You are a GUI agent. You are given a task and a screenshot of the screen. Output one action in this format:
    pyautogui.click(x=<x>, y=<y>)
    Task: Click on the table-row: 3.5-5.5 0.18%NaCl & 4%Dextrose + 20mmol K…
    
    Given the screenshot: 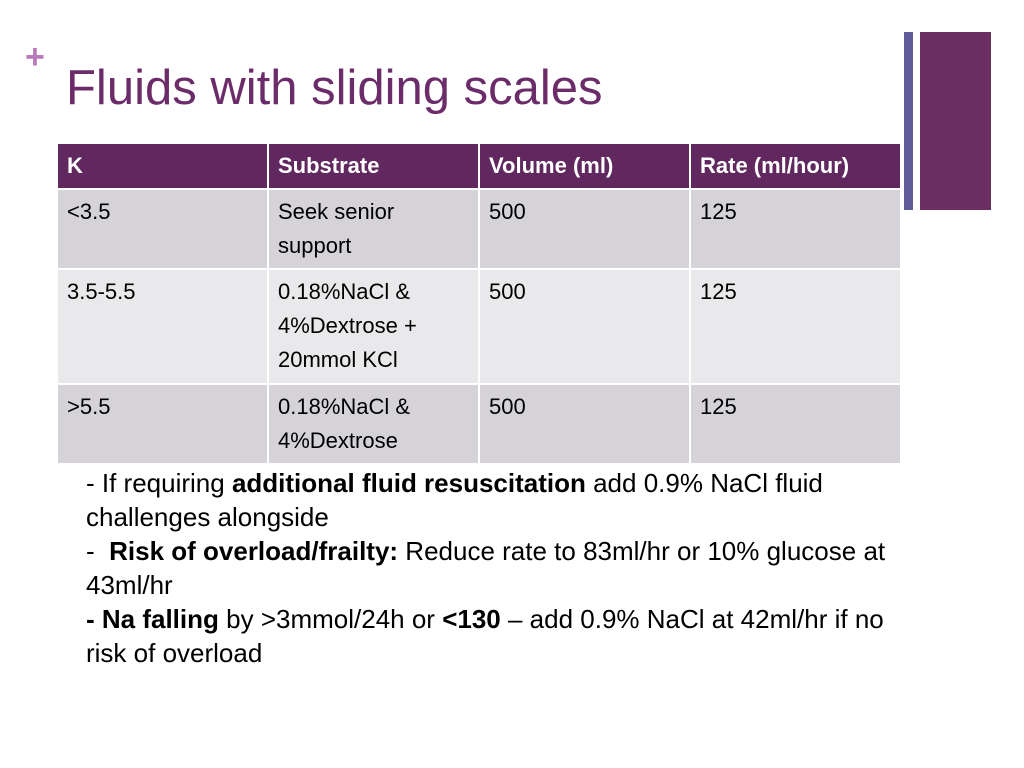 What is the action you would take?
    pyautogui.click(x=479, y=326)
    